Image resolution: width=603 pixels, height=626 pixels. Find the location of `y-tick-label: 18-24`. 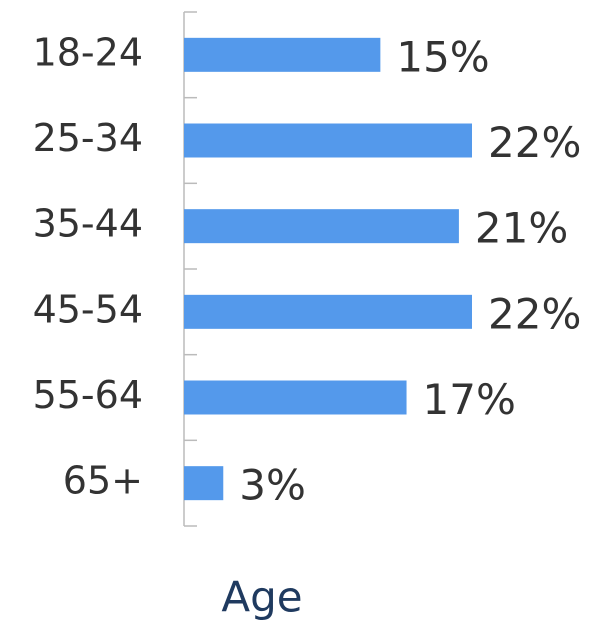

y-tick-label: 18-24 is located at coordinates (88, 52).